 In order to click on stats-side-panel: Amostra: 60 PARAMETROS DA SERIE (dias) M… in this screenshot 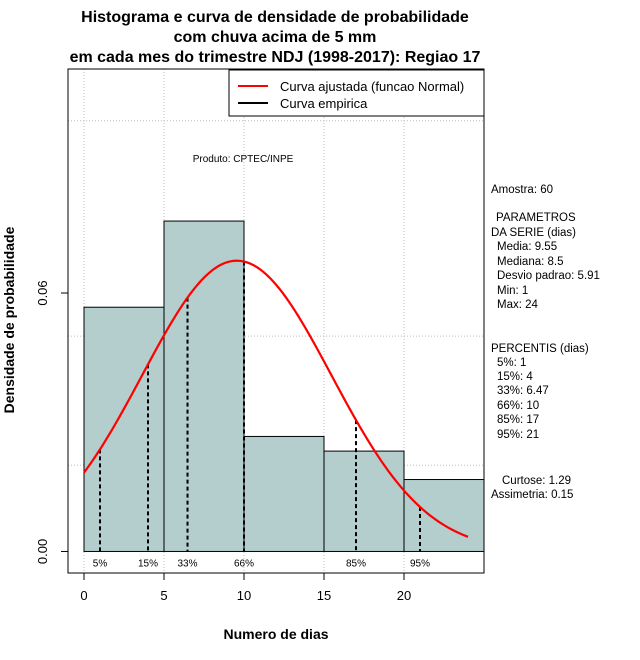, I will do `click(545, 342)`.